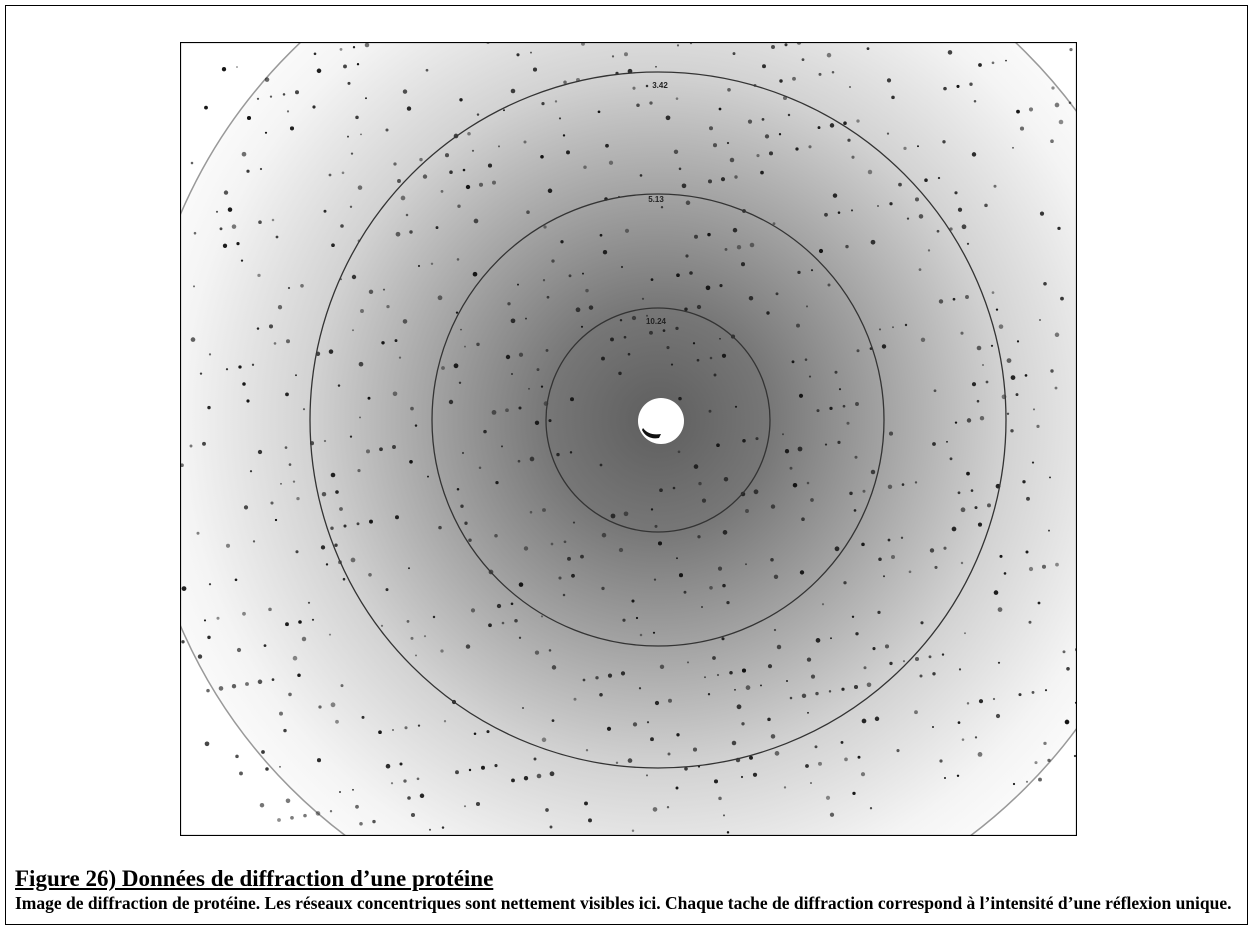  I want to click on ring-label: 3.42, so click(660, 85).